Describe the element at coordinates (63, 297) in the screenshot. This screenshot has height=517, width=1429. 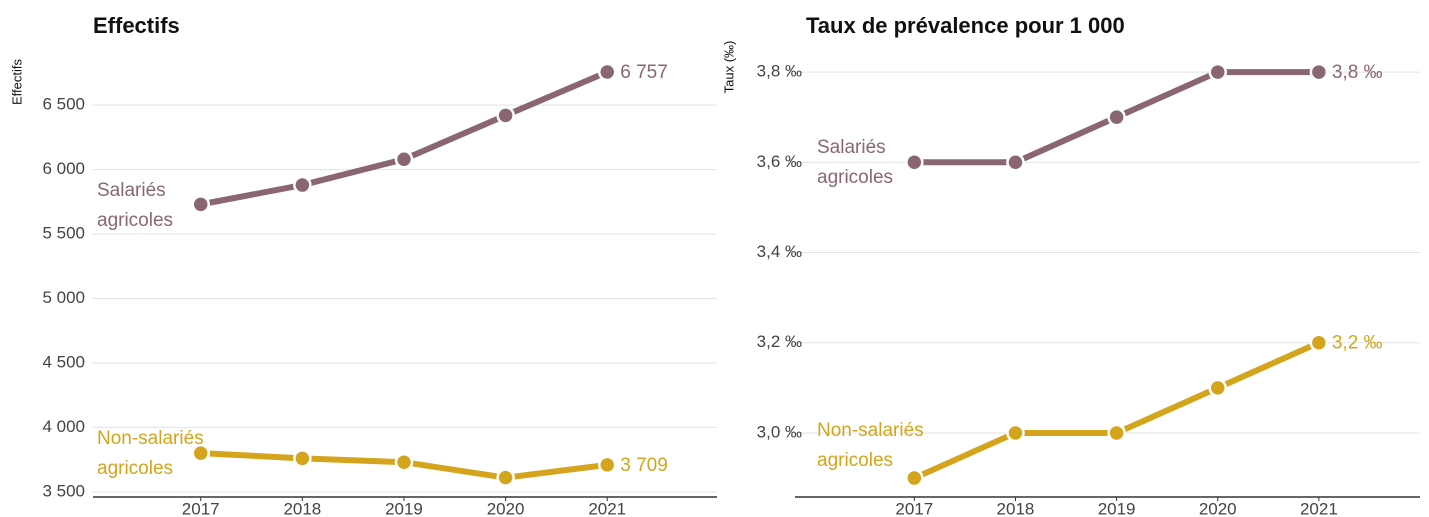
I see `y-tick-label: 5 000` at that location.